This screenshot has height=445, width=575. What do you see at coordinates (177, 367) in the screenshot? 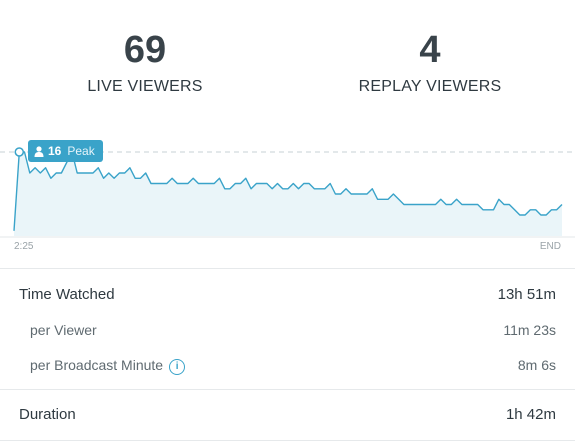
I see `info-icon: i` at bounding box center [177, 367].